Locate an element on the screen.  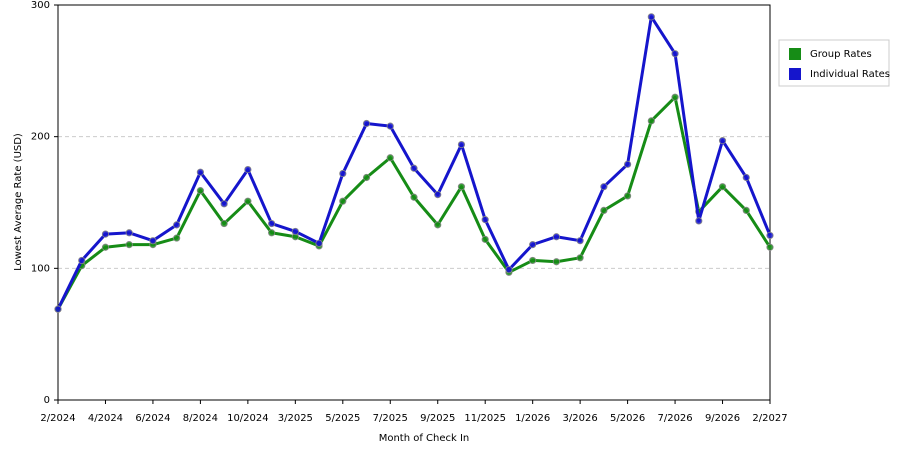
y-axis-label: Lowest Average Rate (USD) is located at coordinates (18, 202).